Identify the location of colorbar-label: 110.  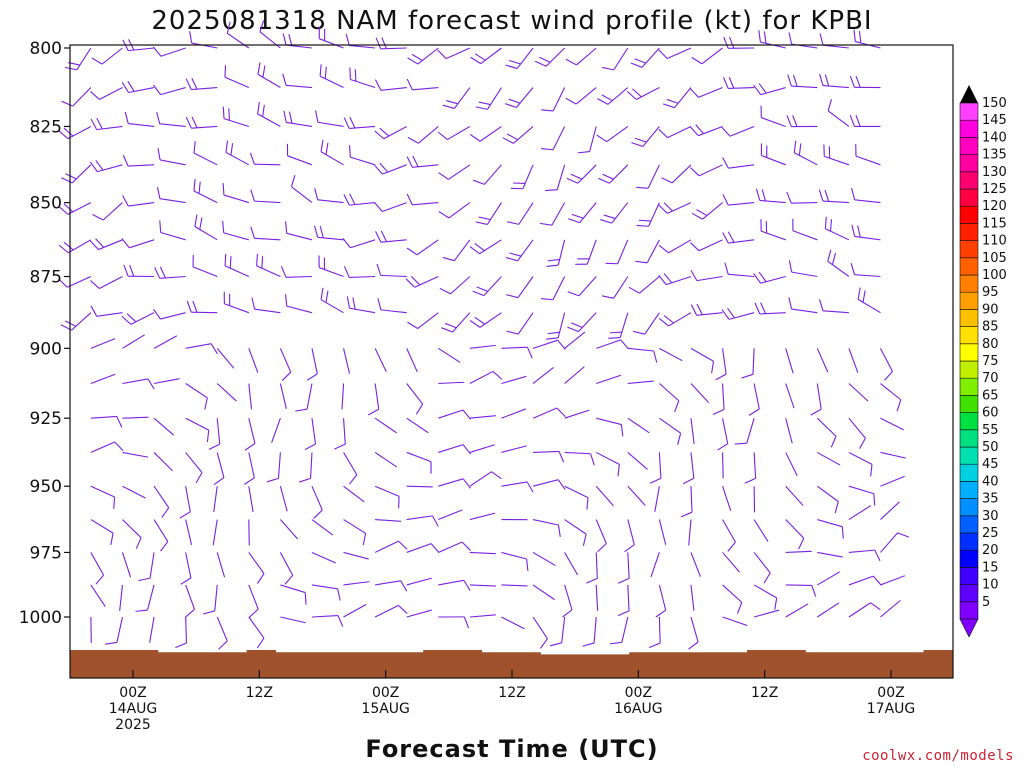
(994, 241).